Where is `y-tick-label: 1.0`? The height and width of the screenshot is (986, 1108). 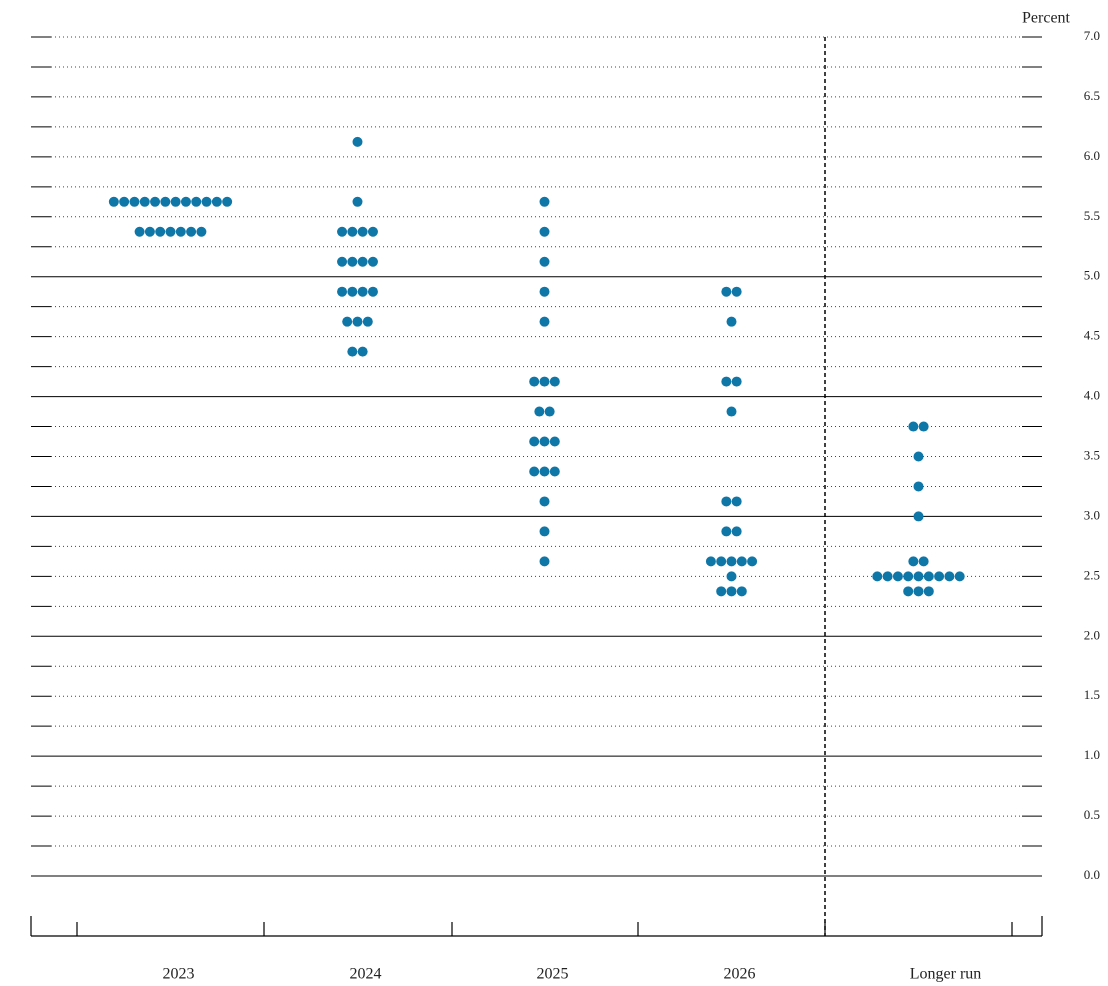 y-tick-label: 1.0 is located at coordinates (1092, 754).